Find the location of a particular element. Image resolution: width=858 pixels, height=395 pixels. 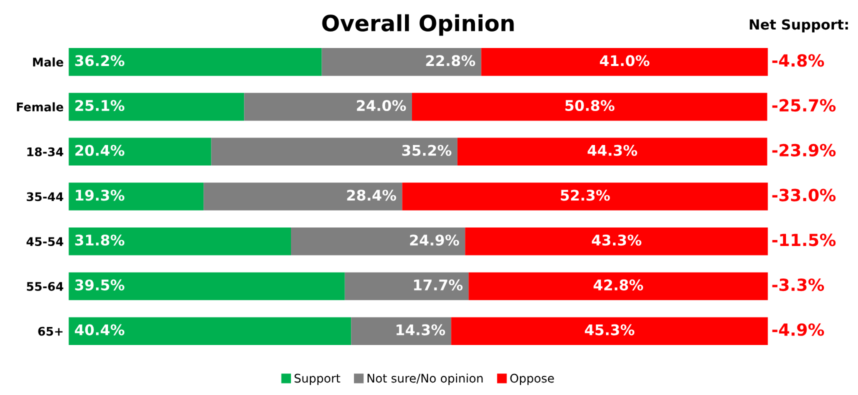

text: -4.9% is located at coordinates (798, 329).